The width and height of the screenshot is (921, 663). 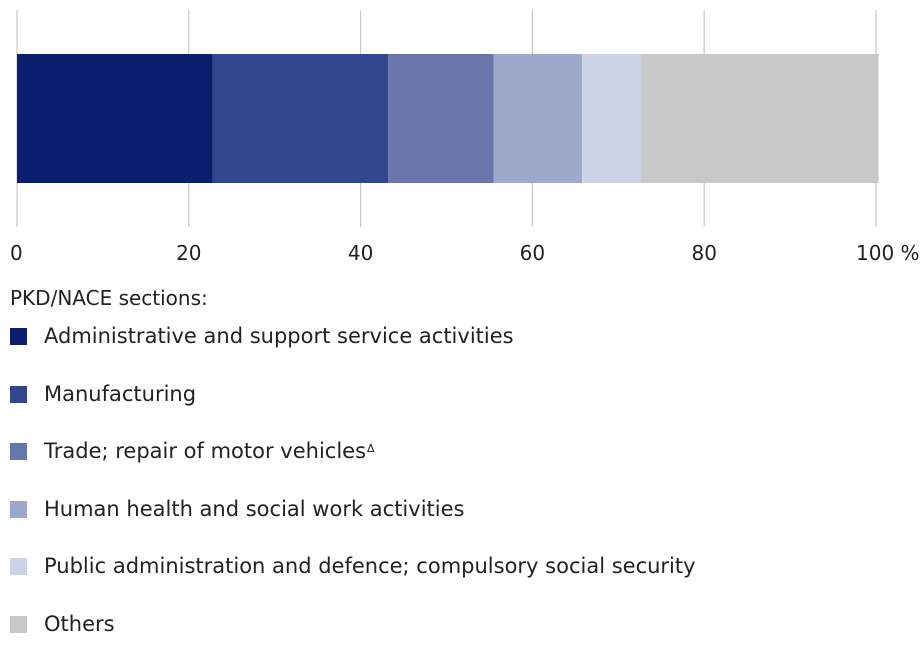 I want to click on legend-label: Human health and social work activities, so click(x=254, y=509).